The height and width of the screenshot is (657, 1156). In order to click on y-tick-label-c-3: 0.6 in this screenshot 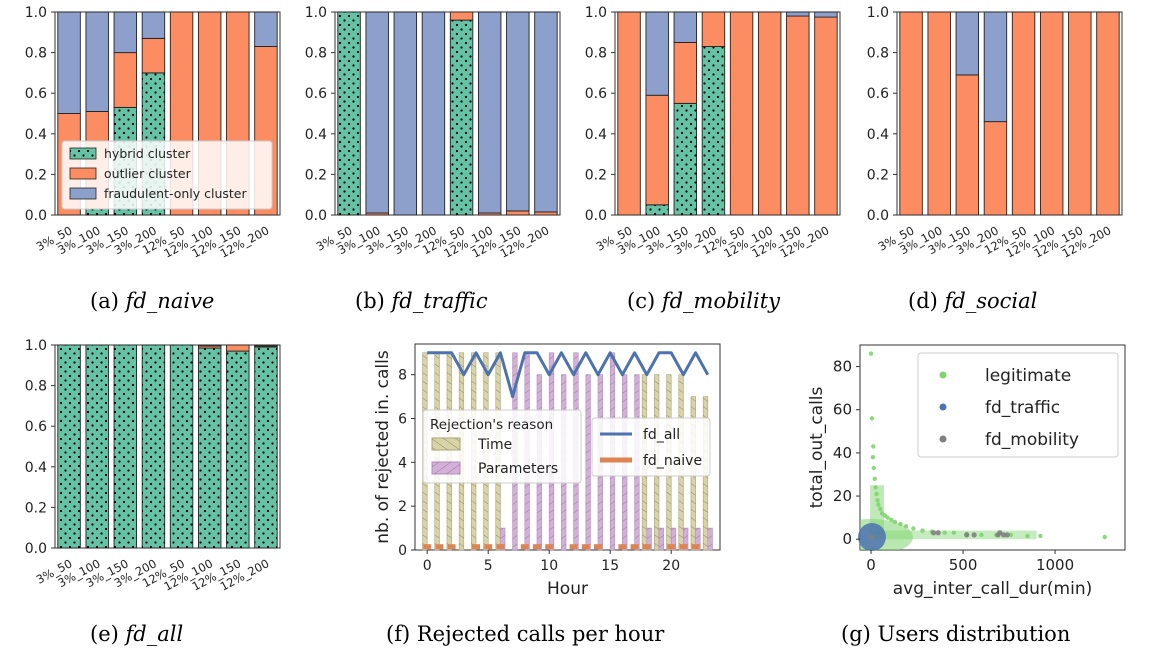, I will do `click(596, 94)`.